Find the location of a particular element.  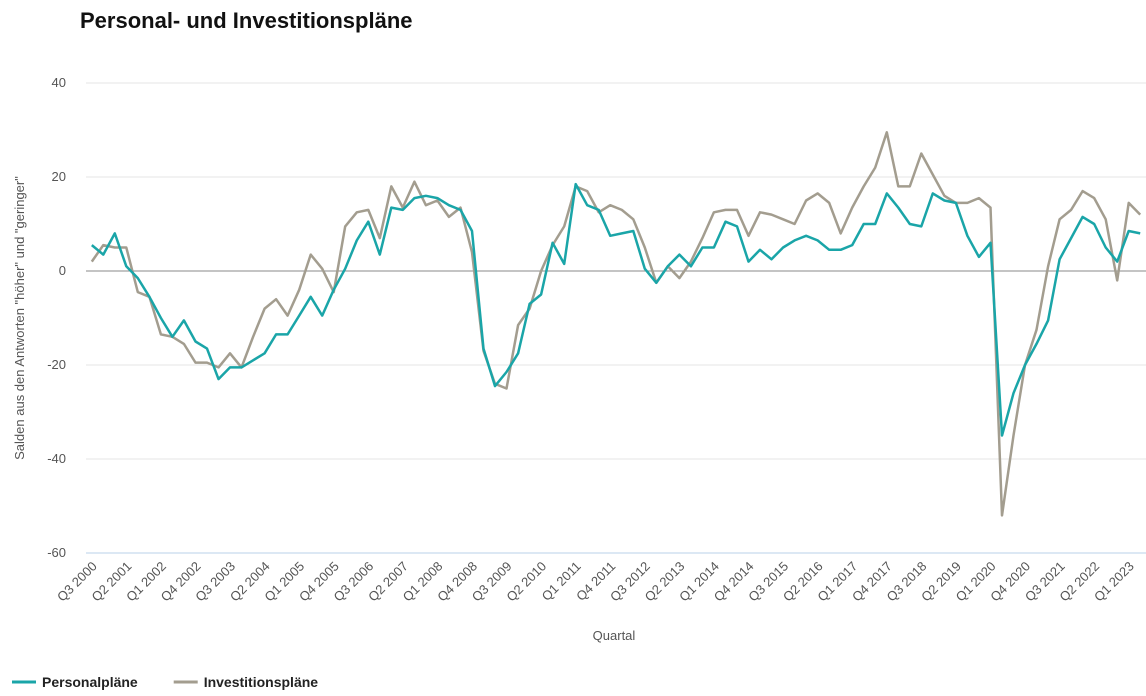

y-tick-label: -40 is located at coordinates (56, 458).